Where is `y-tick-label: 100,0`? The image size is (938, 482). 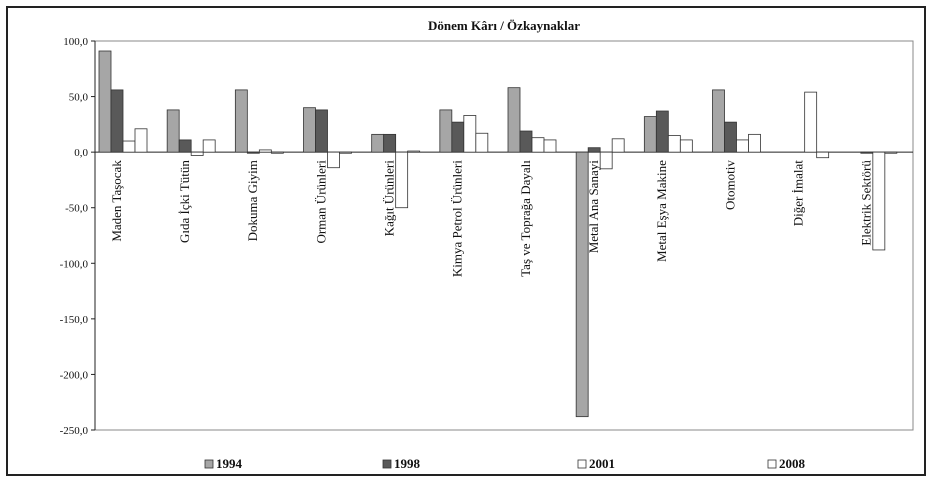
y-tick-label: 100,0 is located at coordinates (75, 42).